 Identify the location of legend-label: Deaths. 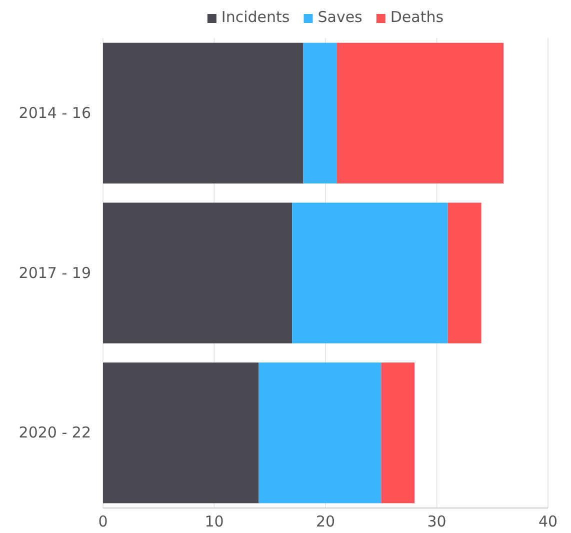
(417, 17).